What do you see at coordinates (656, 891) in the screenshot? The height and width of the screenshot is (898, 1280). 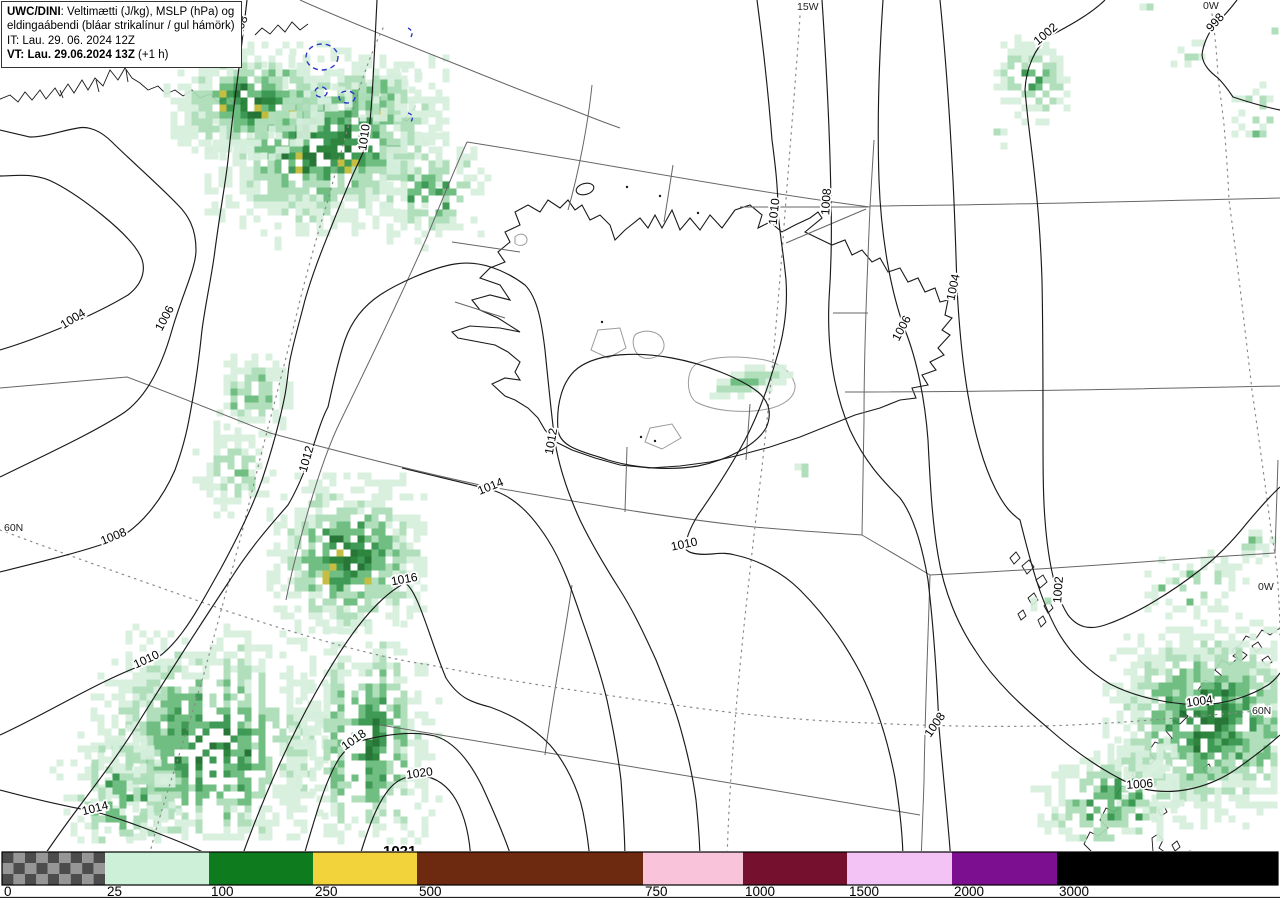 I see `colorbar-tick-label: 750` at bounding box center [656, 891].